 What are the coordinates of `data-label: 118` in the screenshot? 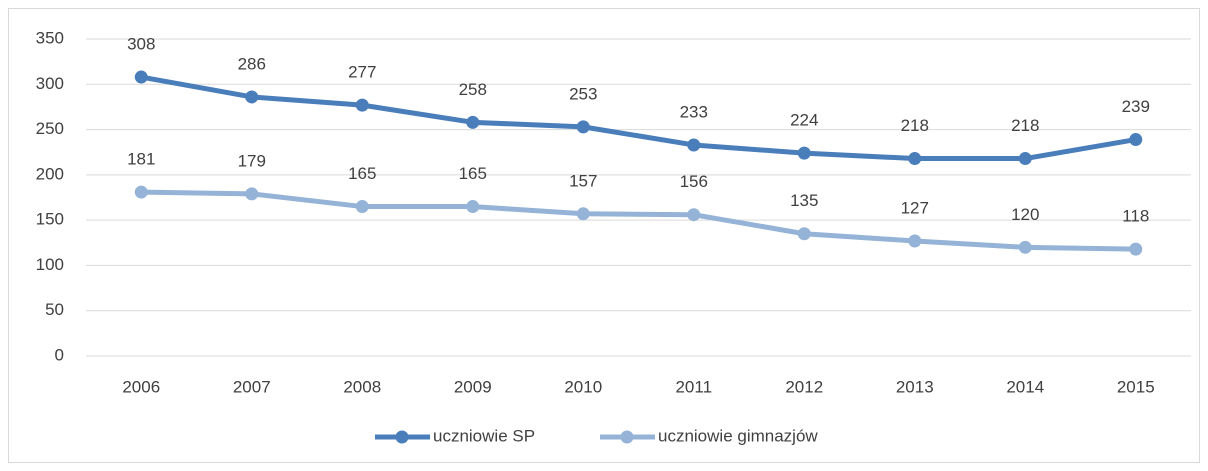 It's located at (1135, 216).